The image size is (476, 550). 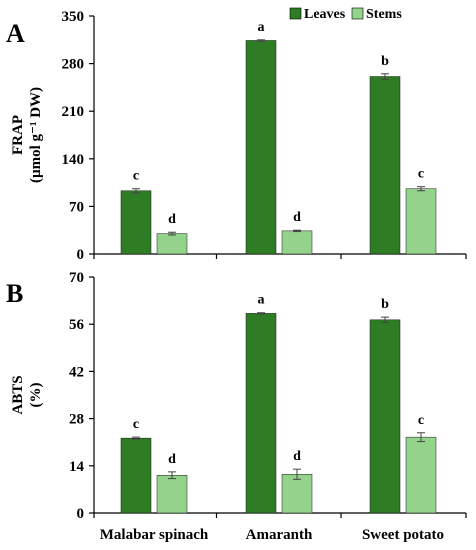 What do you see at coordinates (172, 494) in the screenshot?
I see `abts-bar-stems-malabar-spinach` at bounding box center [172, 494].